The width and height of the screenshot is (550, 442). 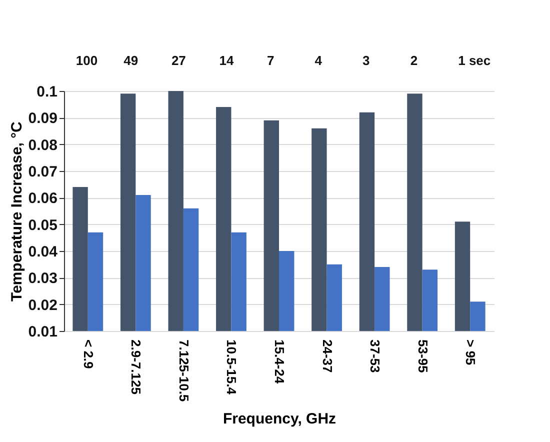 I want to click on x-tick-label: 7.125-10.5, so click(x=184, y=371).